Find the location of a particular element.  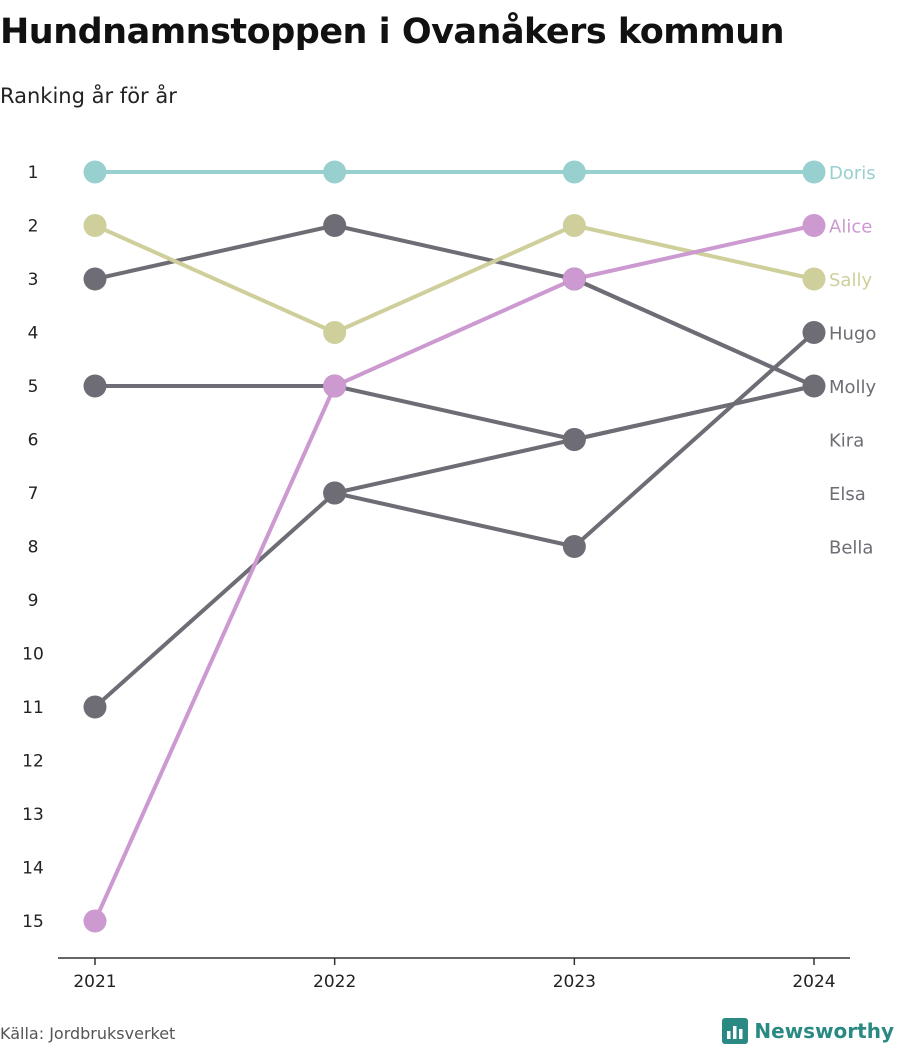

end-label-kira: Kira is located at coordinates (846, 441).